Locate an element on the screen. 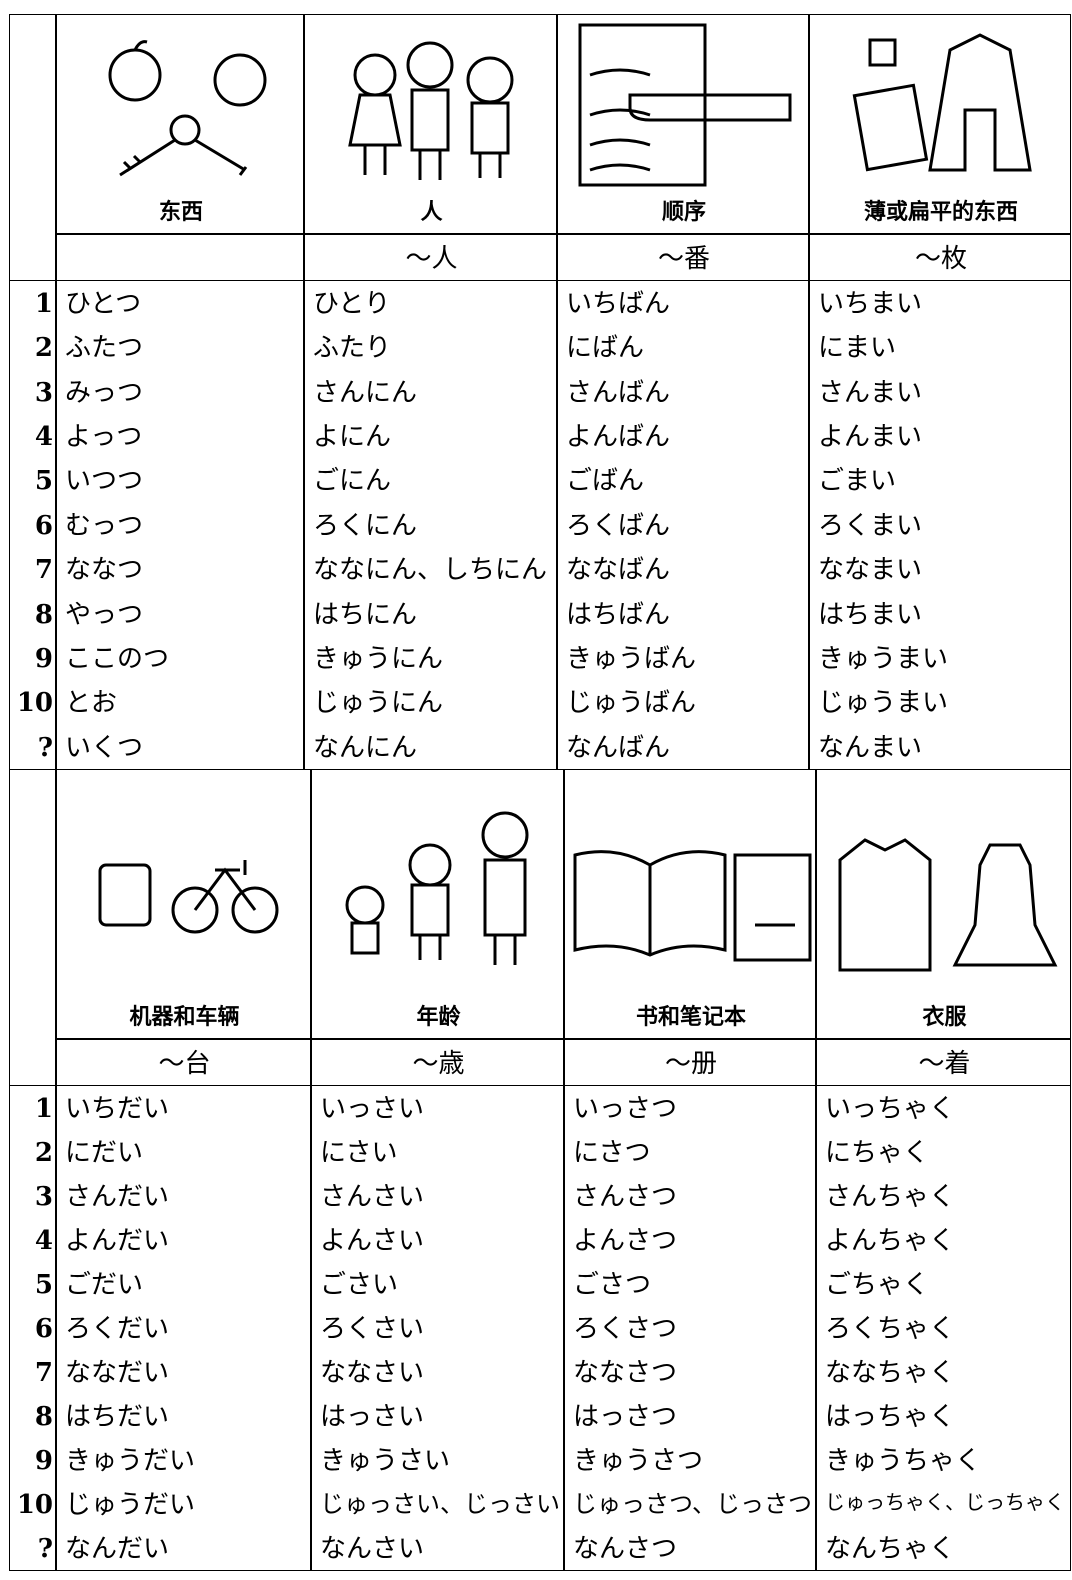  icon-order is located at coordinates (685, 105).